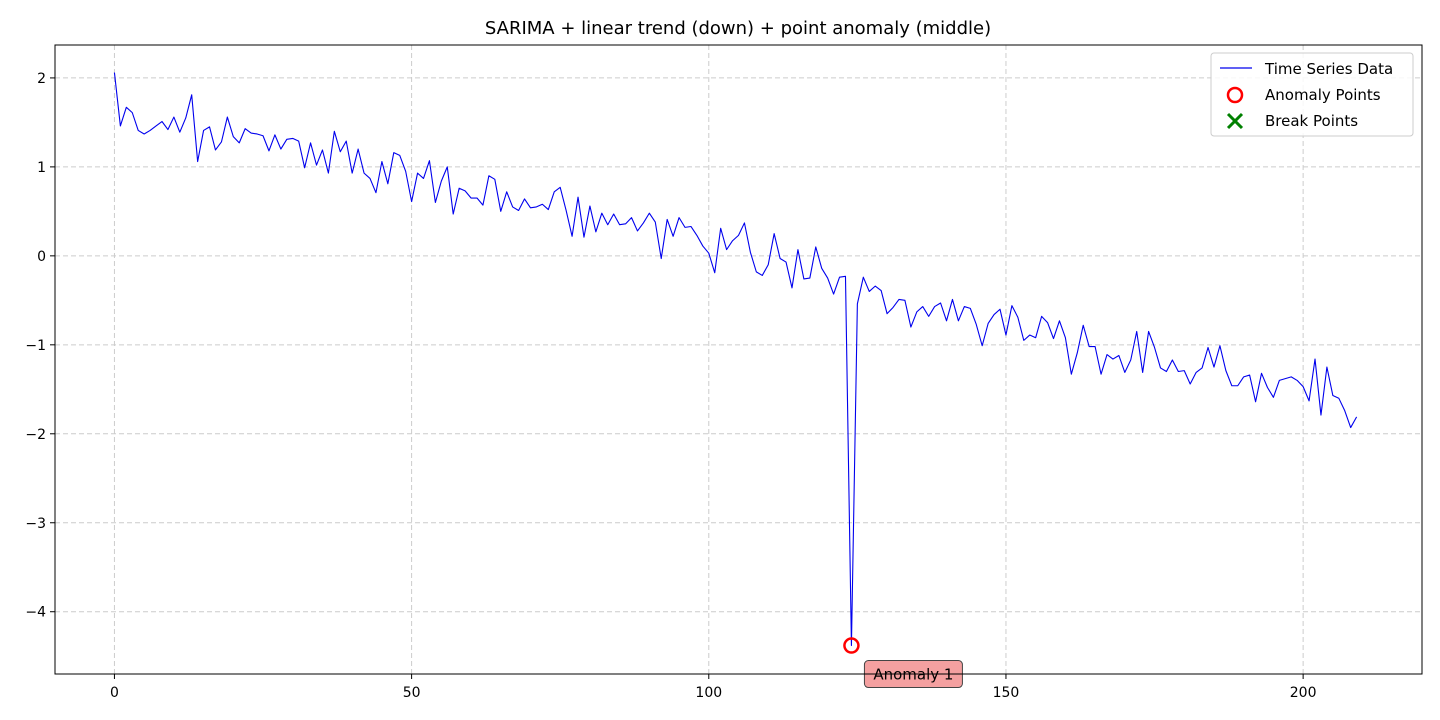  I want to click on legend-box, so click(1312, 94).